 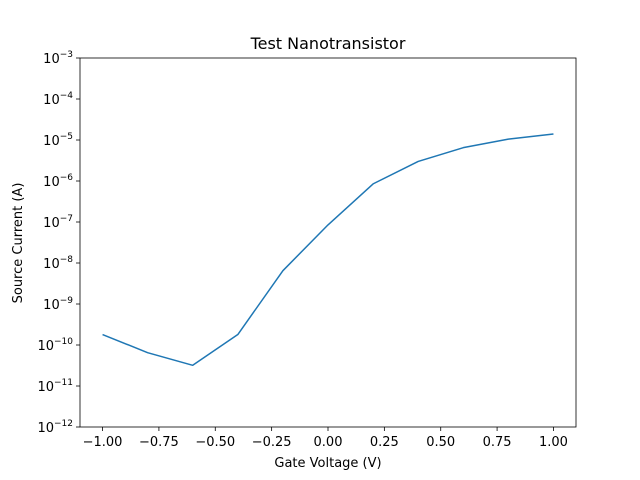 I want to click on y-tick-label: 10⁻⁵, so click(x=58, y=140).